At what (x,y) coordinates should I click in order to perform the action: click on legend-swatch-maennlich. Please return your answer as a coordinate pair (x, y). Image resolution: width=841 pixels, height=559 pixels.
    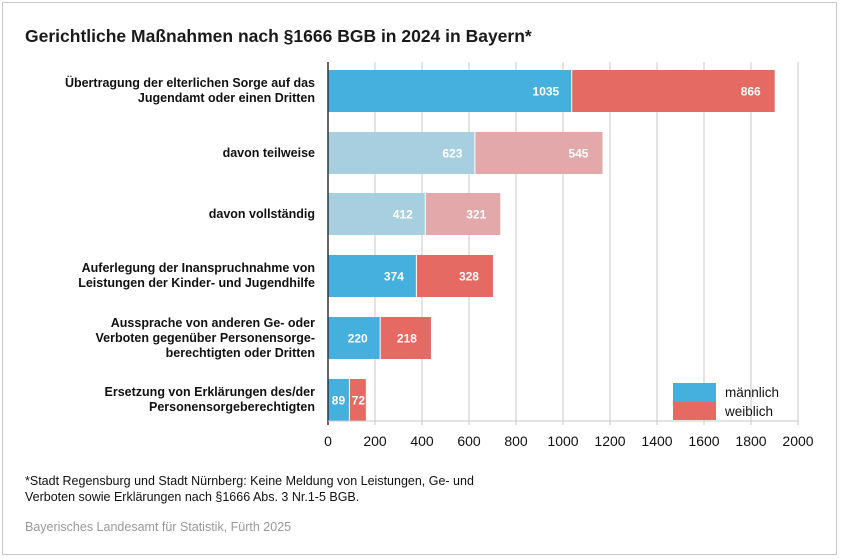
    Looking at the image, I should click on (694, 392).